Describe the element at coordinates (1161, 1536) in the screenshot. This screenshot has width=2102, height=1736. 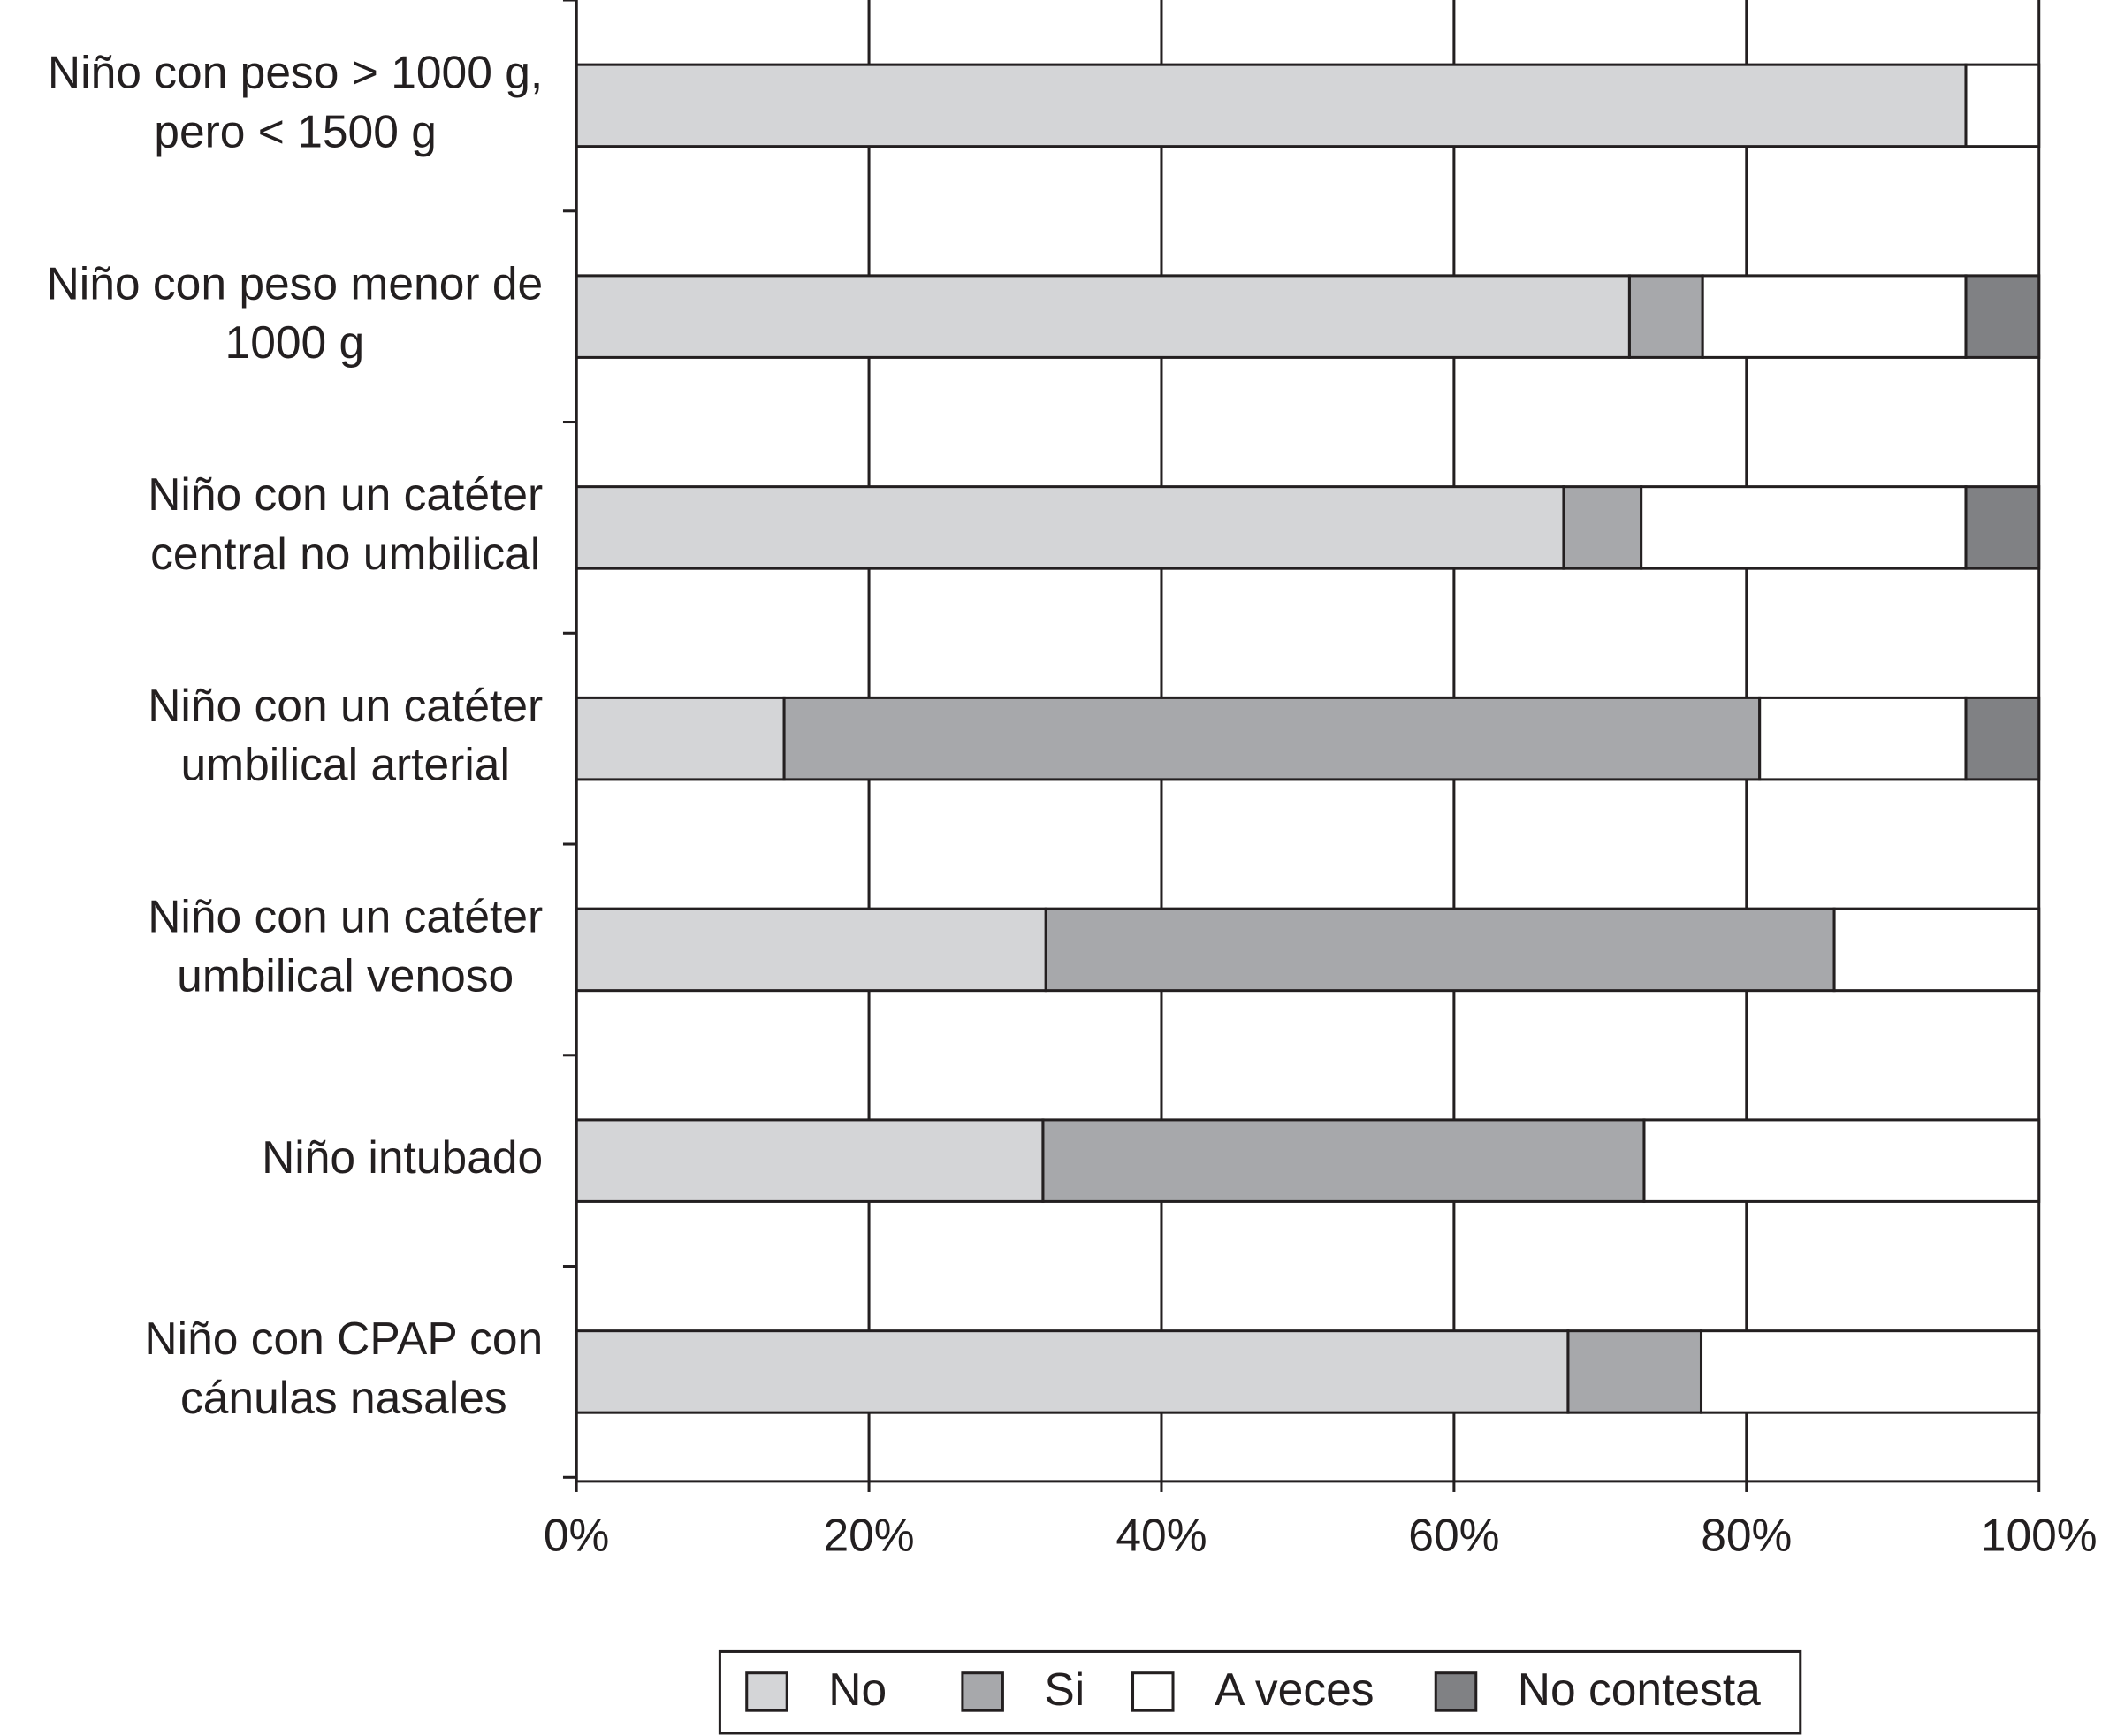
I see `x-tick-label: 40%` at that location.